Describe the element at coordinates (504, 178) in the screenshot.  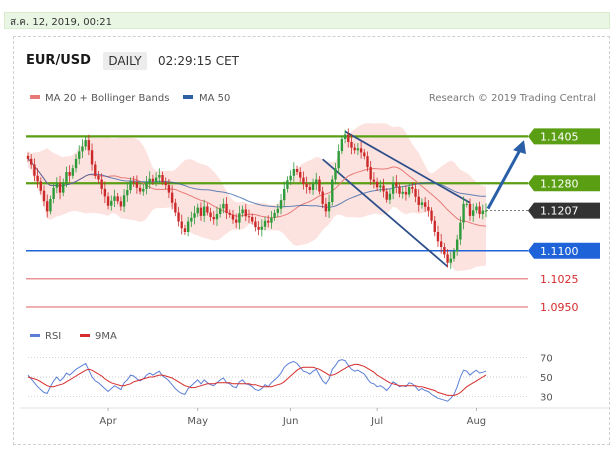
I see `forecast-arrow-shaft` at that location.